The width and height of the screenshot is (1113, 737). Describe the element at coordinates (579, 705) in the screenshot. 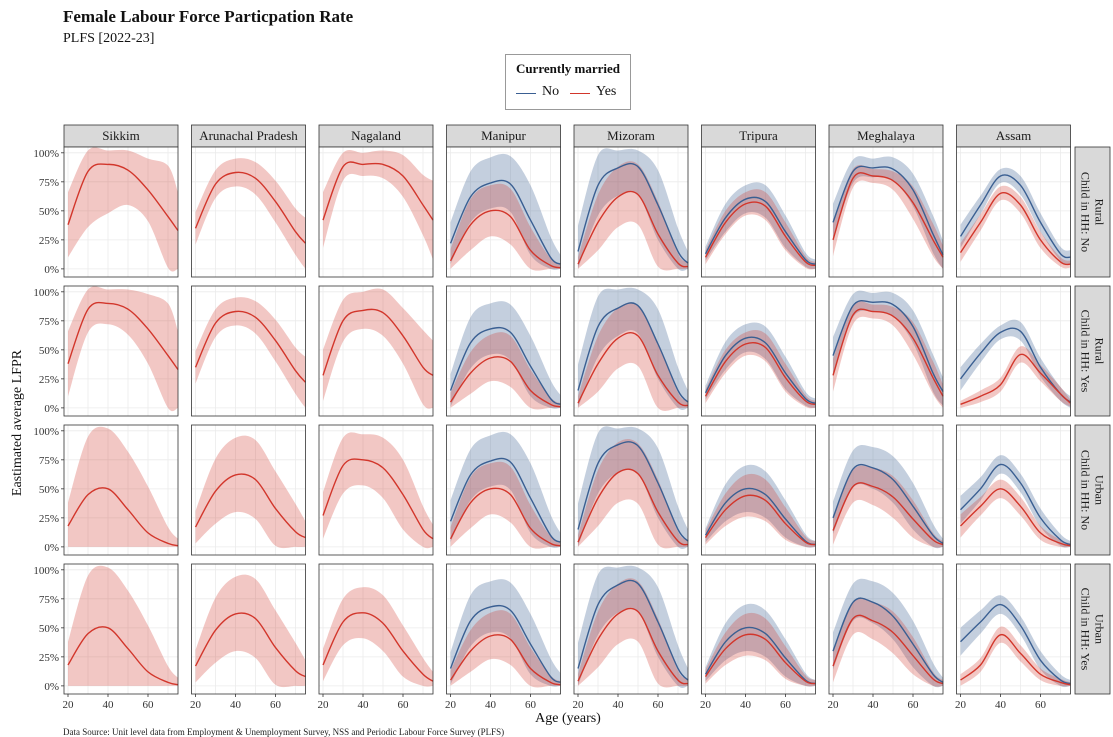

I see `x-tick-label-c4-0: 20` at that location.